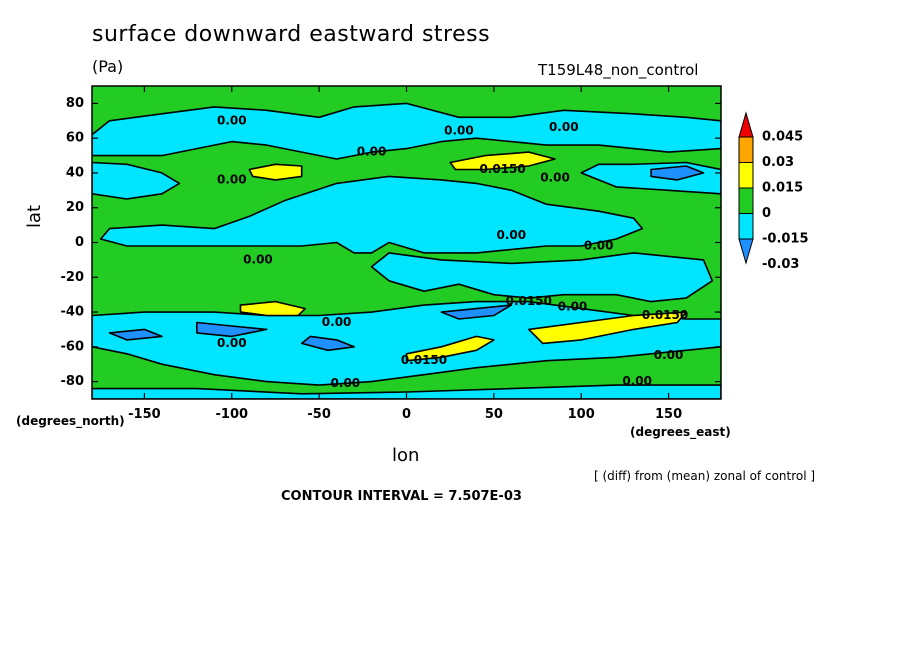  What do you see at coordinates (75, 172) in the screenshot?
I see `y-tick-label-6: 40` at bounding box center [75, 172].